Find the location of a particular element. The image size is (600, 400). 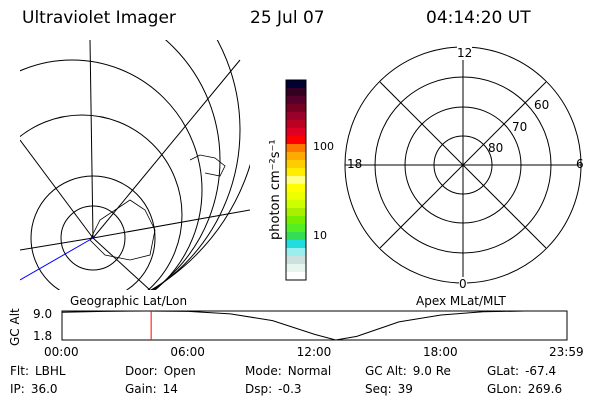

y-tick: 1.8 is located at coordinates (43, 336).